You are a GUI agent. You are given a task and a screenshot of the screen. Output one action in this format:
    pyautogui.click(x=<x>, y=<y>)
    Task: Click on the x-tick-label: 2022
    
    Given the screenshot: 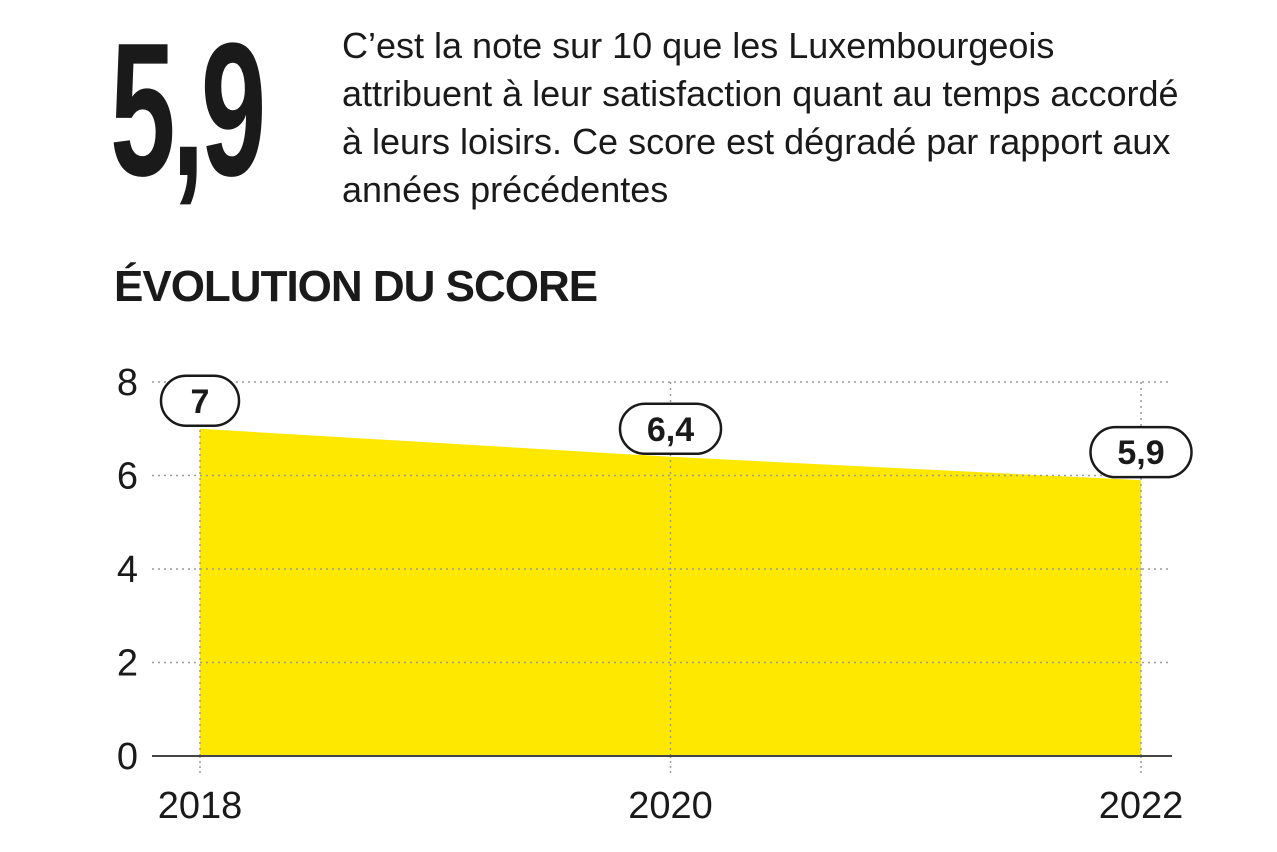 What is the action you would take?
    pyautogui.click(x=1141, y=806)
    